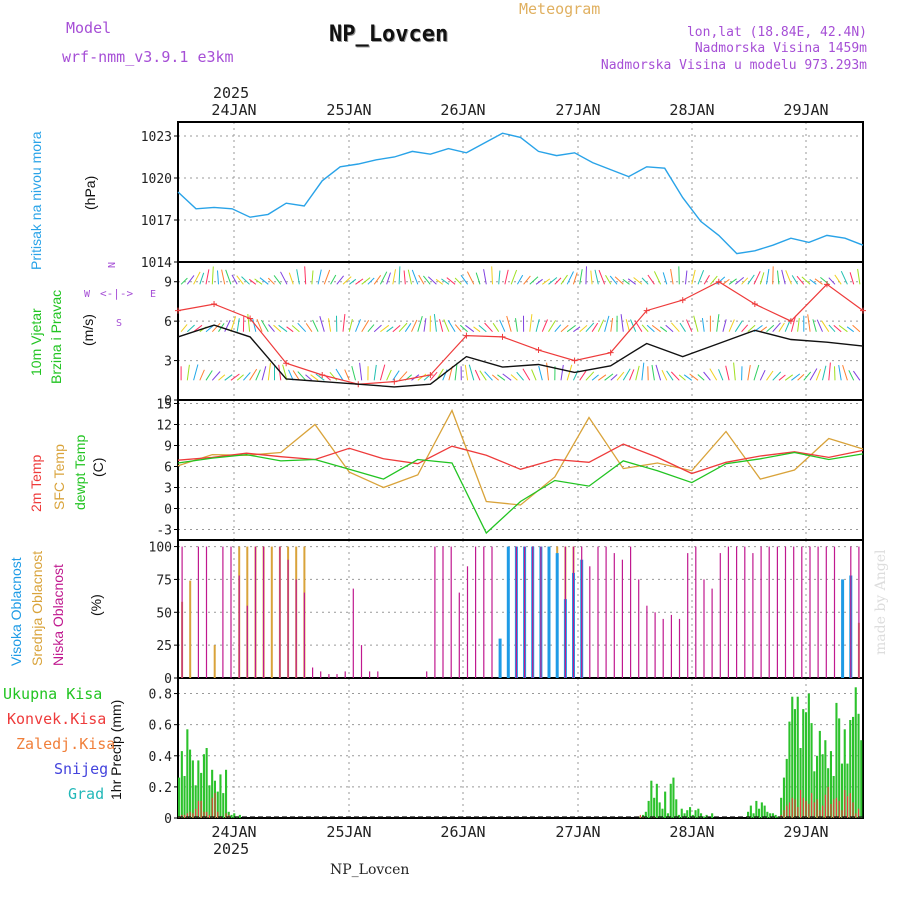  I want to click on high-cloud-bar, so click(500, 658).